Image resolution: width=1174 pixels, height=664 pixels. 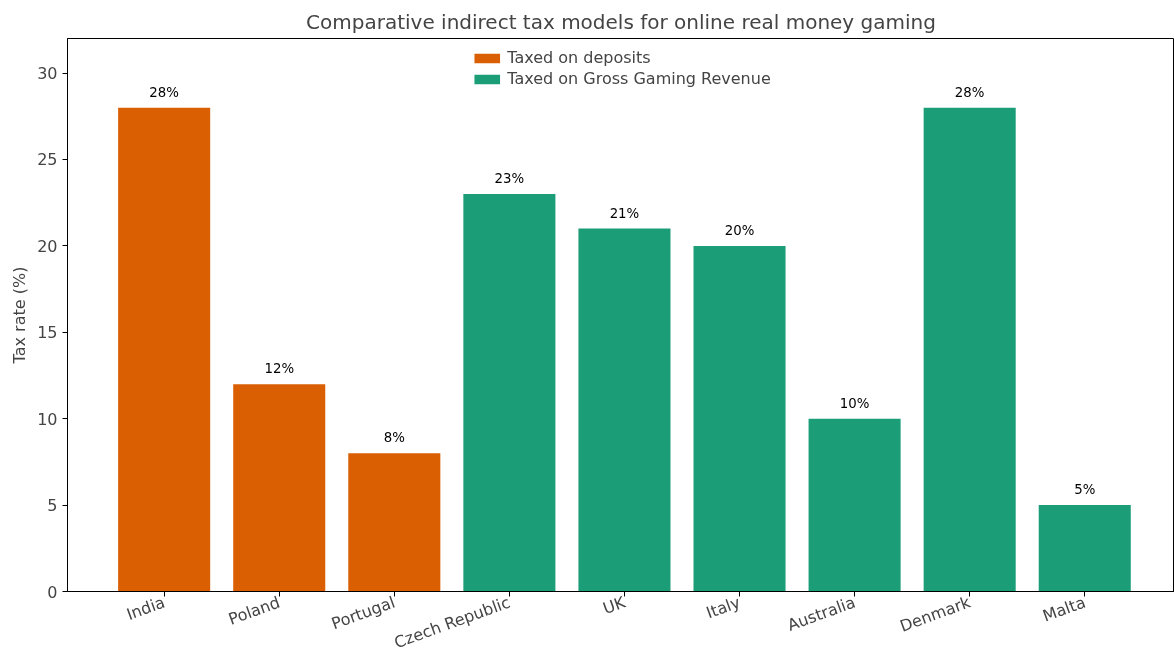 I want to click on chart-title: Comparative indirect tax models for online real money gaming, so click(x=621, y=21).